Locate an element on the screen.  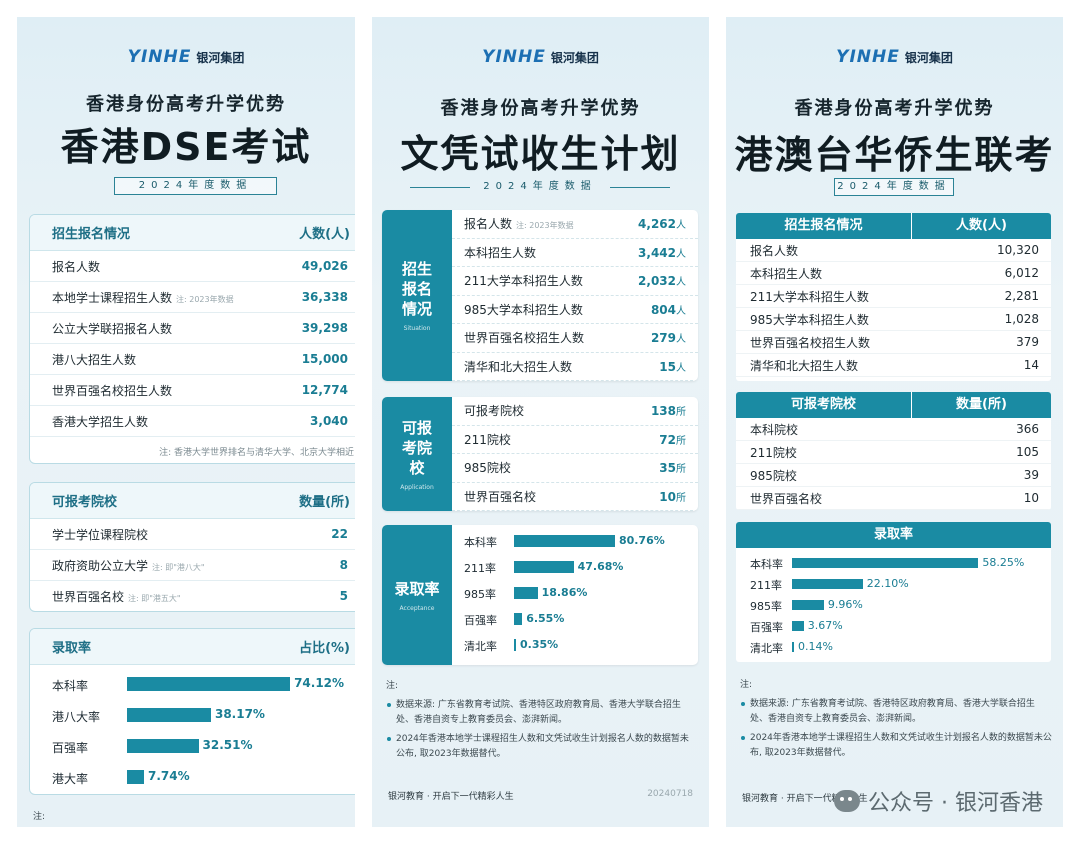
table-row: 985大学本科招生人数 1,028 is located at coordinates (893, 319).